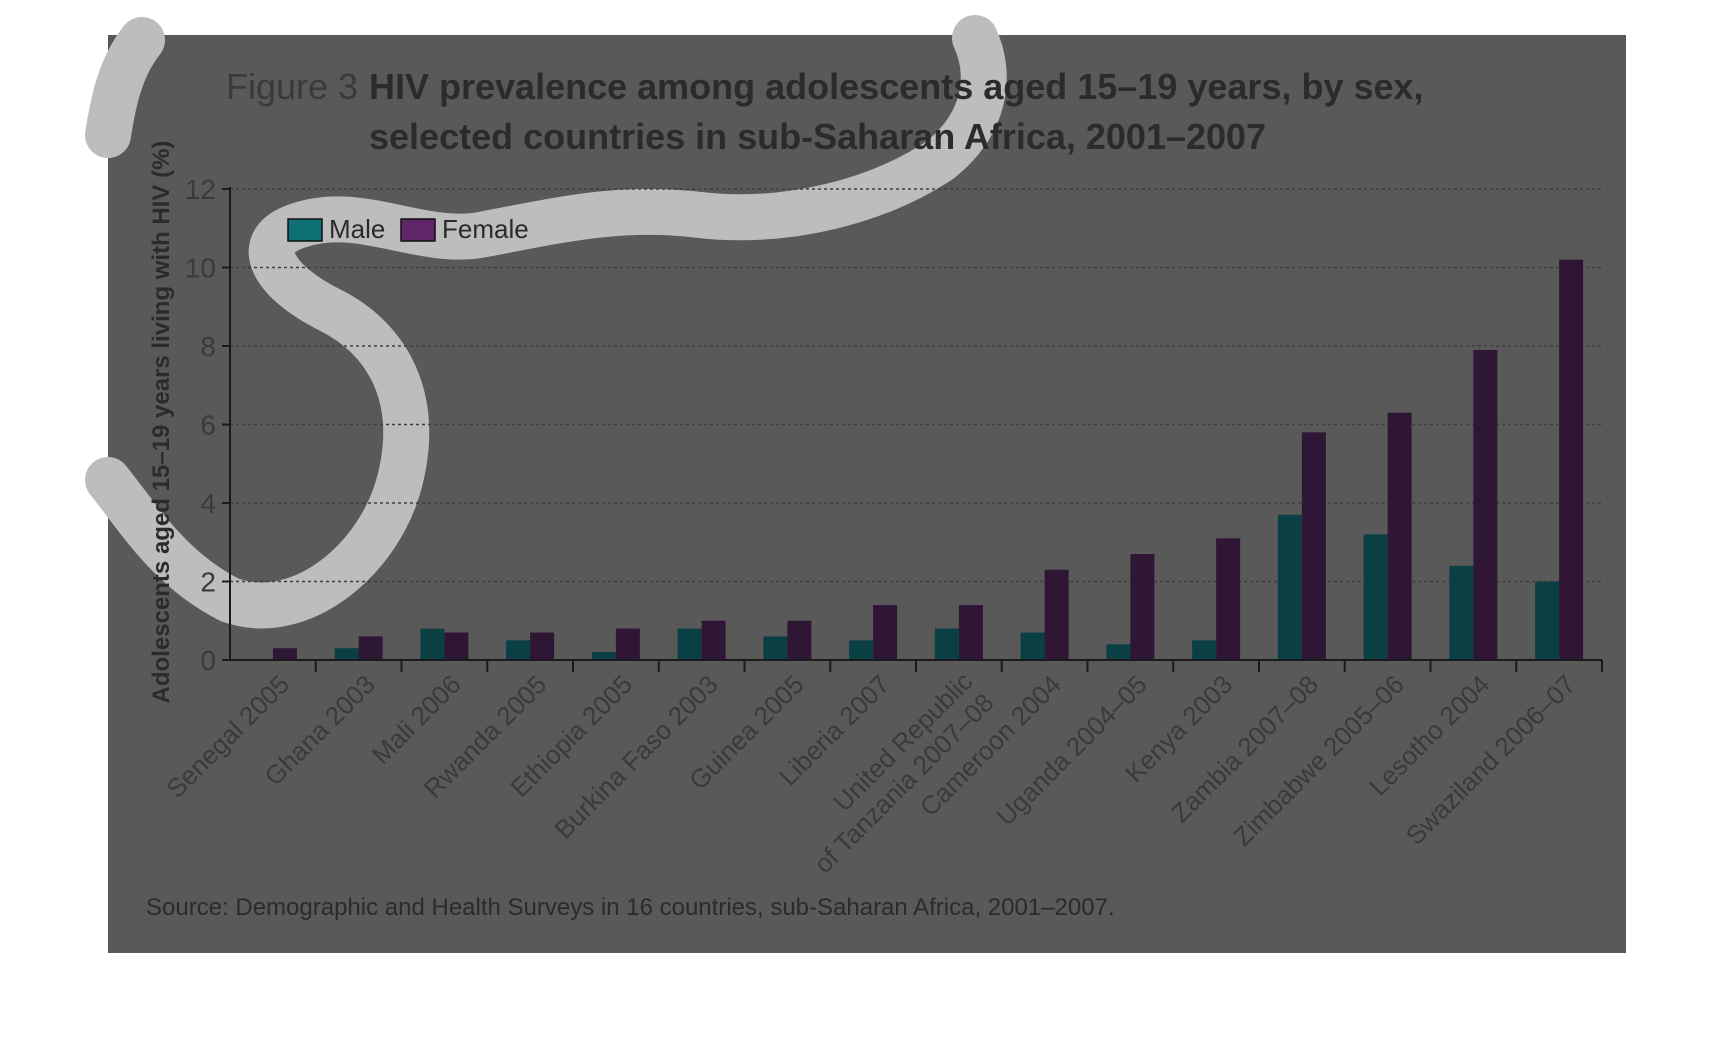 The width and height of the screenshot is (1726, 1047). What do you see at coordinates (200, 268) in the screenshot?
I see `y-tick-label: 10` at bounding box center [200, 268].